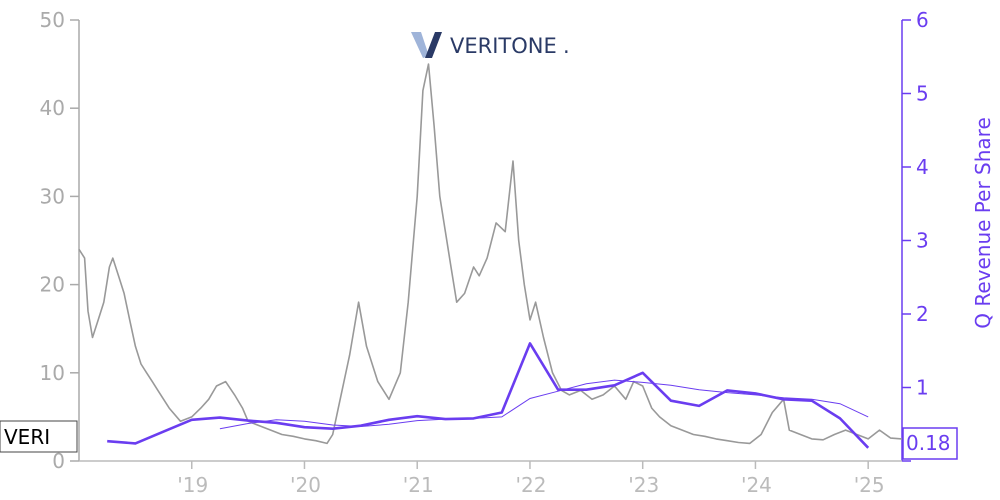  I want to click on x-tick-label: '25, so click(869, 485).